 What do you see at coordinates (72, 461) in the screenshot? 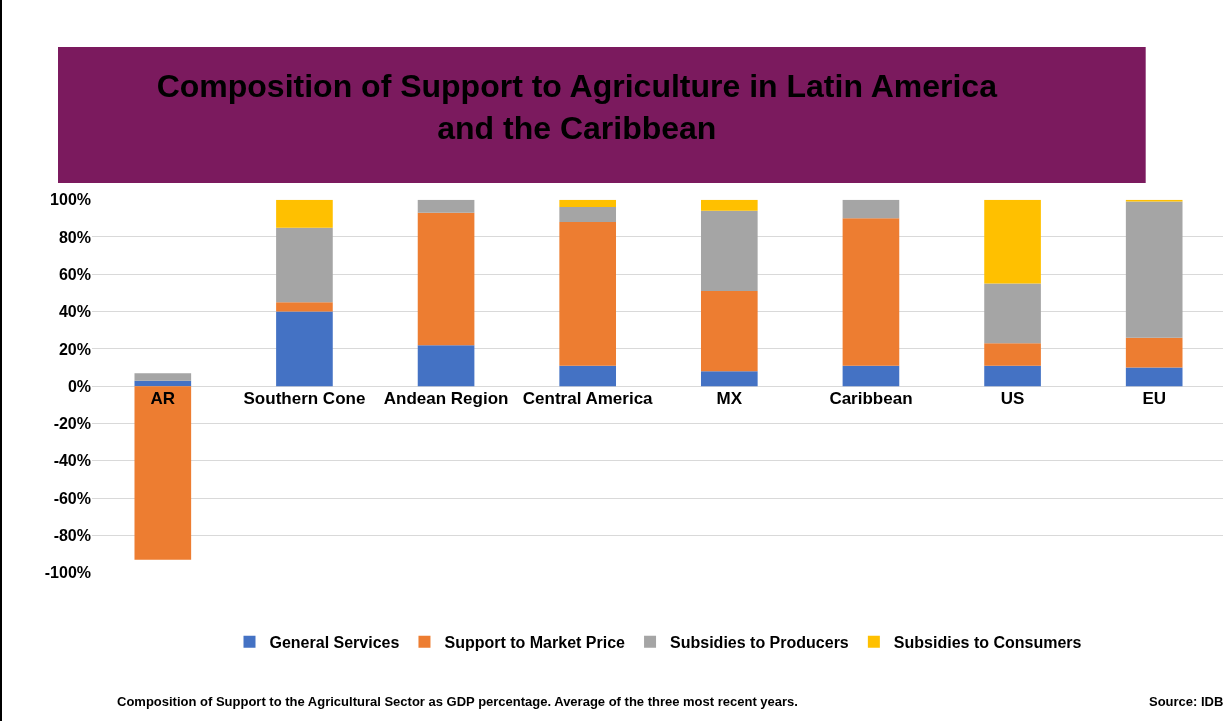
I see `y-tick-label: -40%` at bounding box center [72, 461].